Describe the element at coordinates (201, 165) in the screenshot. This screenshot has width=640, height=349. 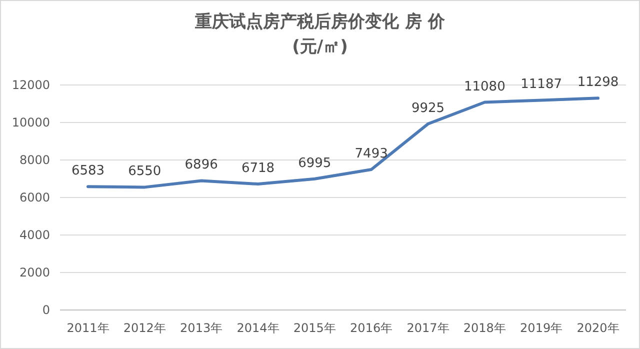
I see `data-label: 6896` at that location.